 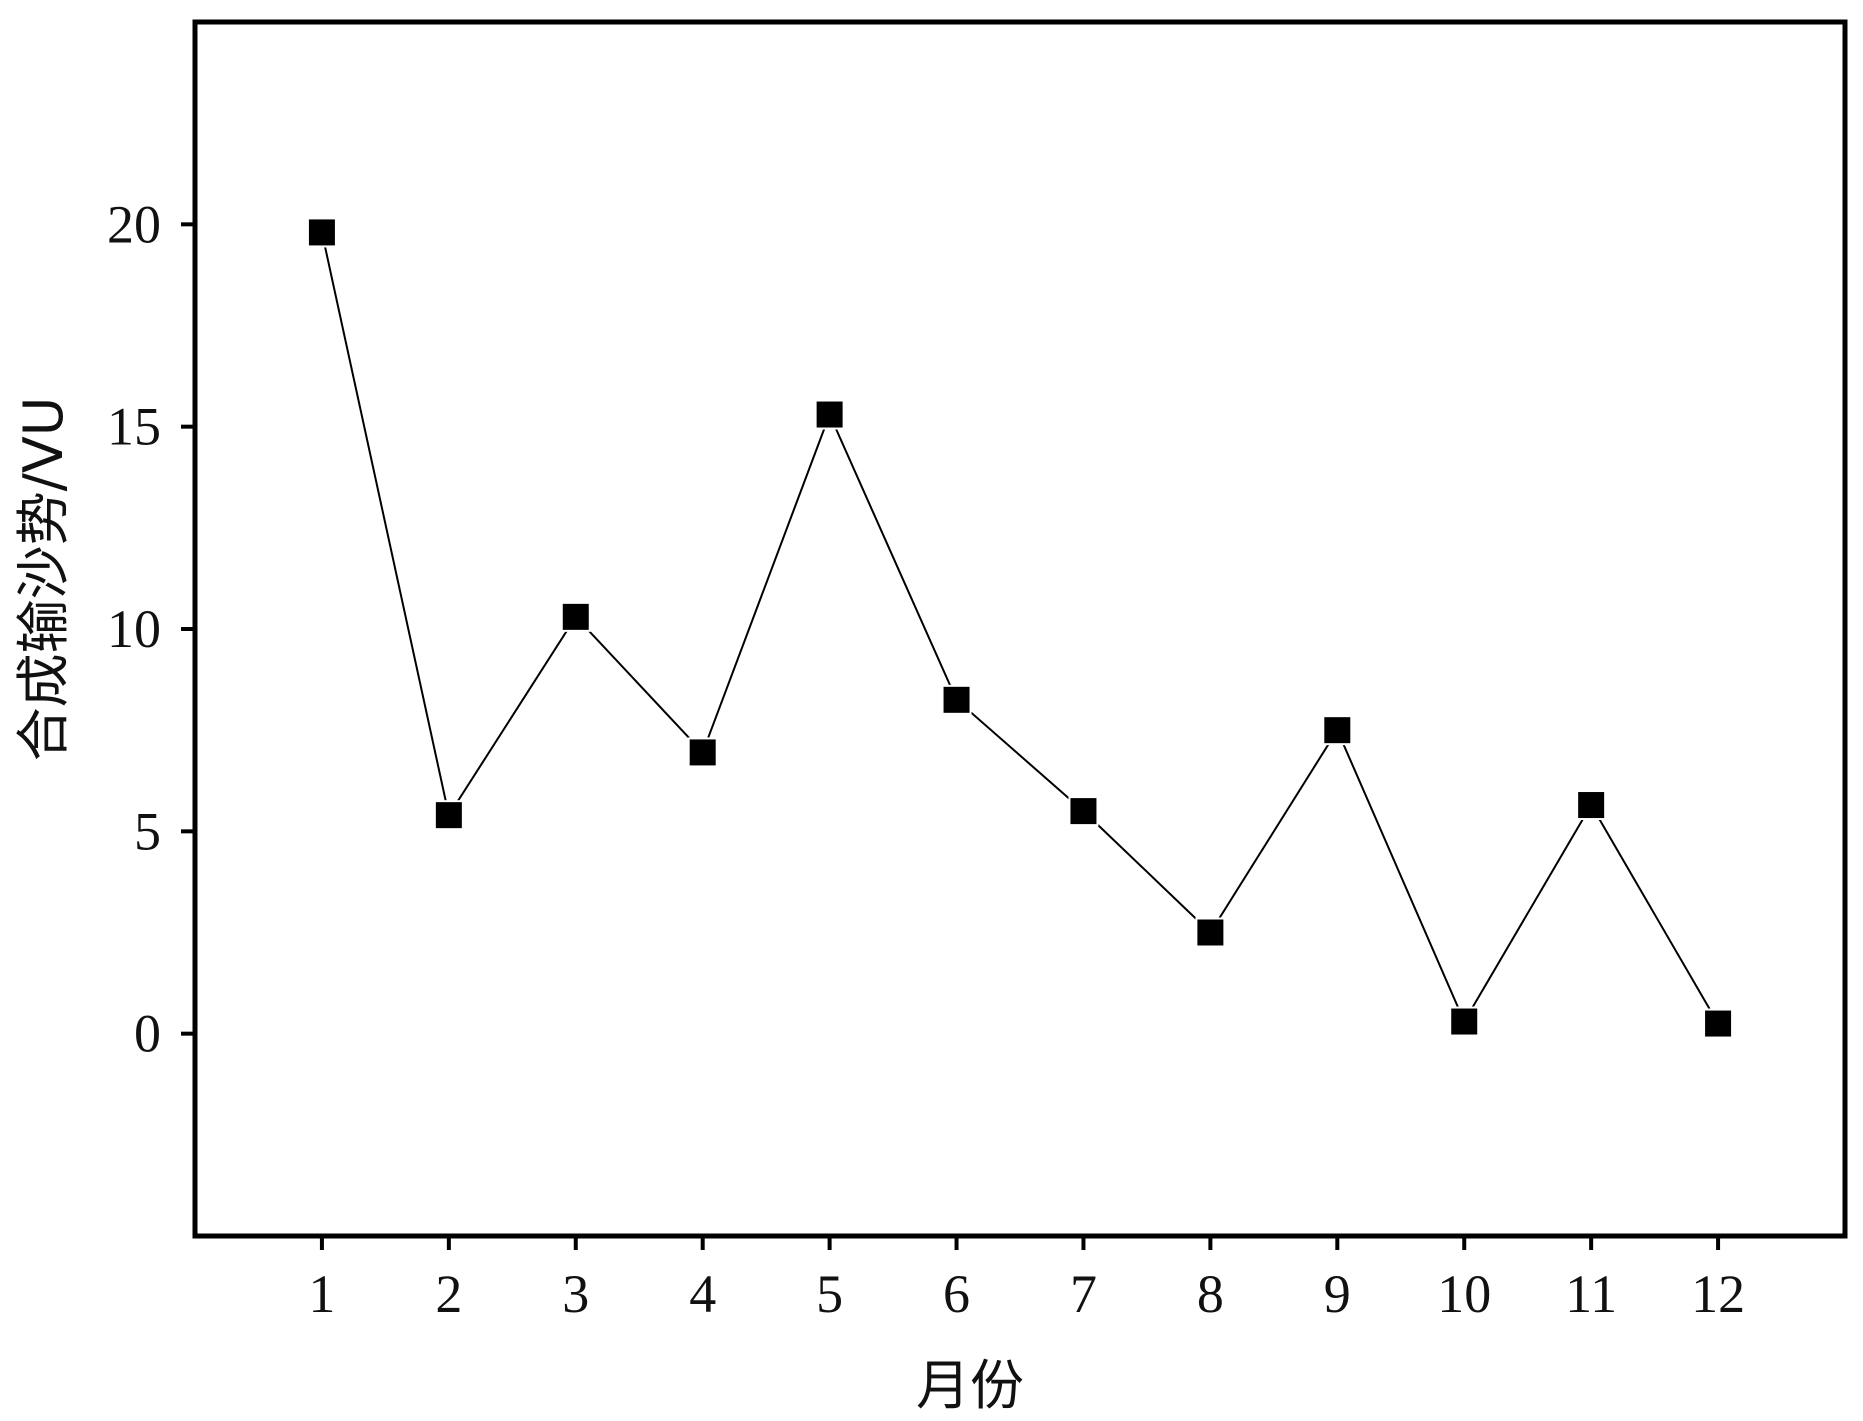 What do you see at coordinates (134, 629) in the screenshot?
I see `y-tick-label: 10` at bounding box center [134, 629].